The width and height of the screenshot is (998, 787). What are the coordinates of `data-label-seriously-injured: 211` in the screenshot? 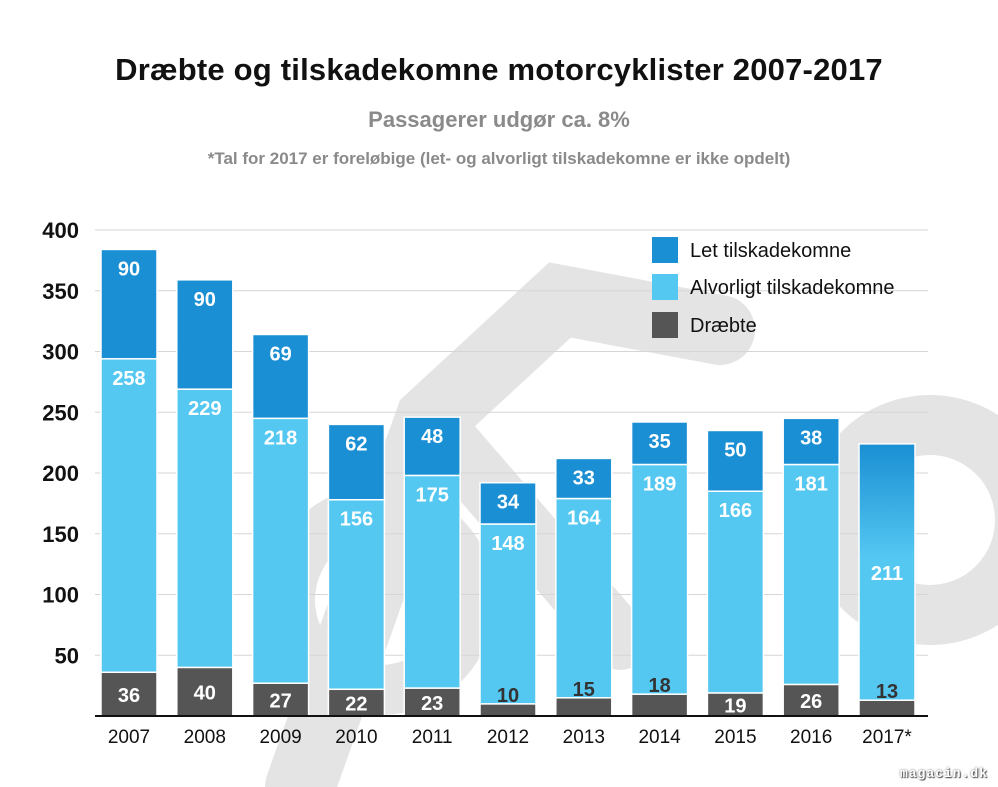 It's located at (887, 574).